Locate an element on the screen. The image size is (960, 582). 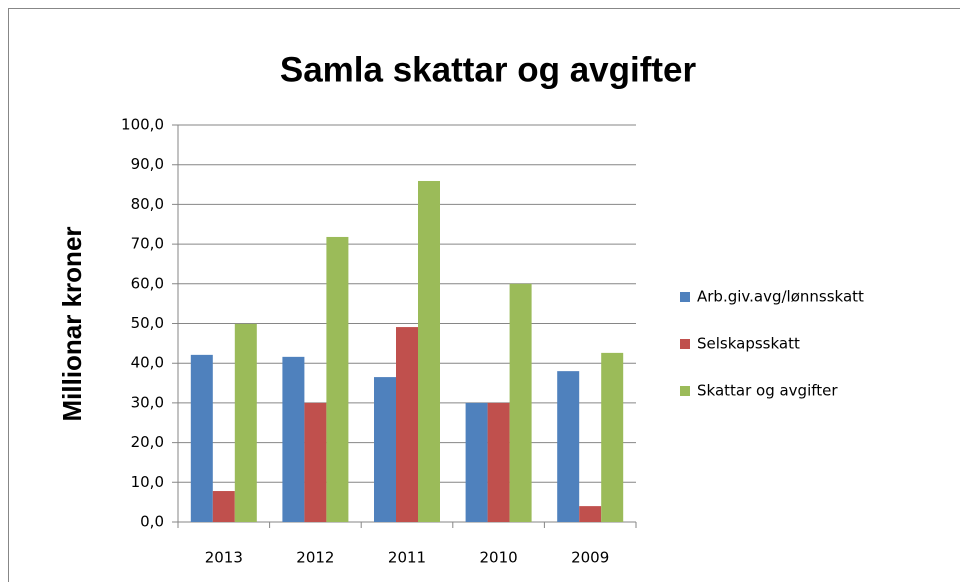
x-tick-label: 2012 is located at coordinates (315, 558).